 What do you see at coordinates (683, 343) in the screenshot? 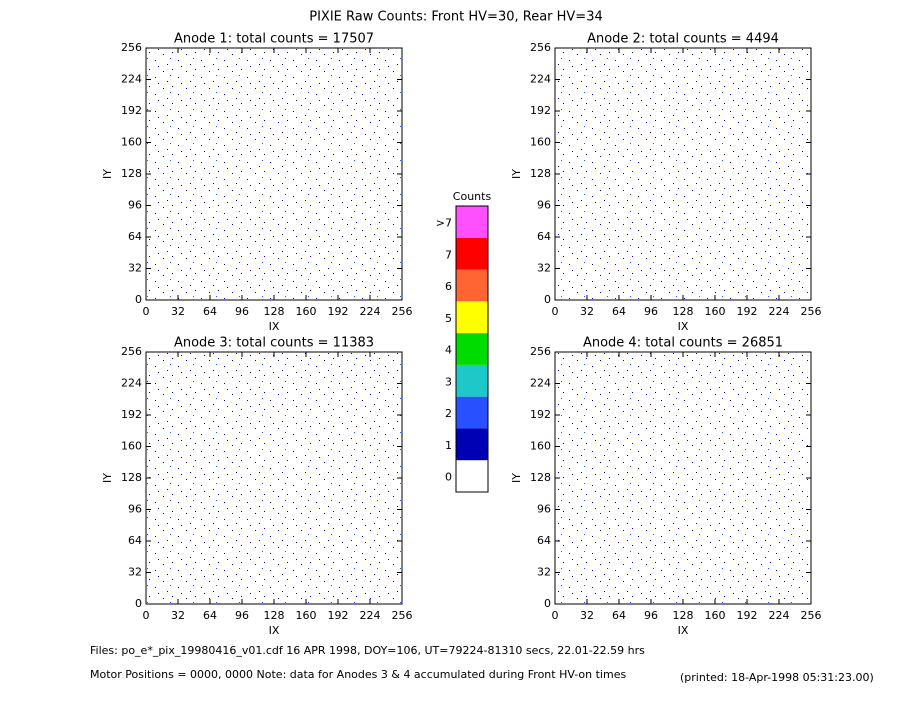
I see `panel-title: Anode 4: total counts = 26851` at bounding box center [683, 343].